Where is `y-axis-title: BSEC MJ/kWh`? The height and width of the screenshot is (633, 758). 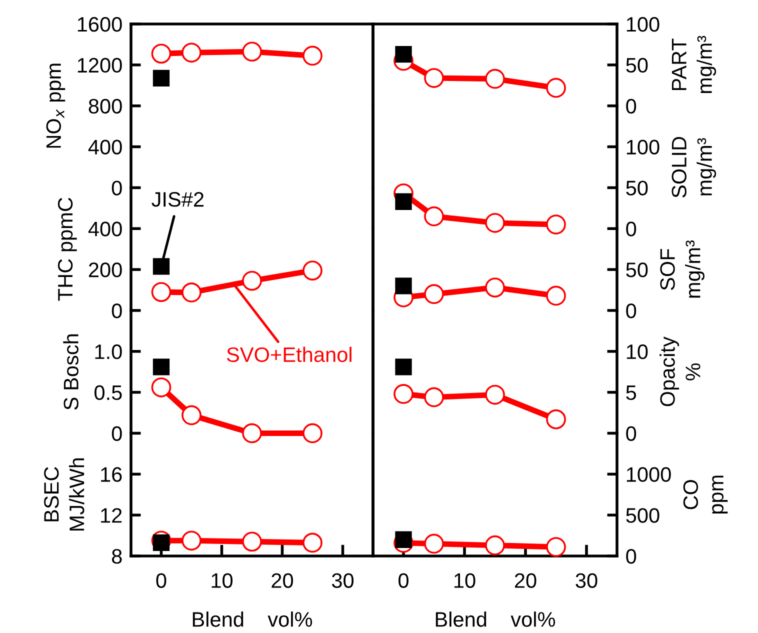 y-axis-title: BSEC MJ/kWh is located at coordinates (64, 494).